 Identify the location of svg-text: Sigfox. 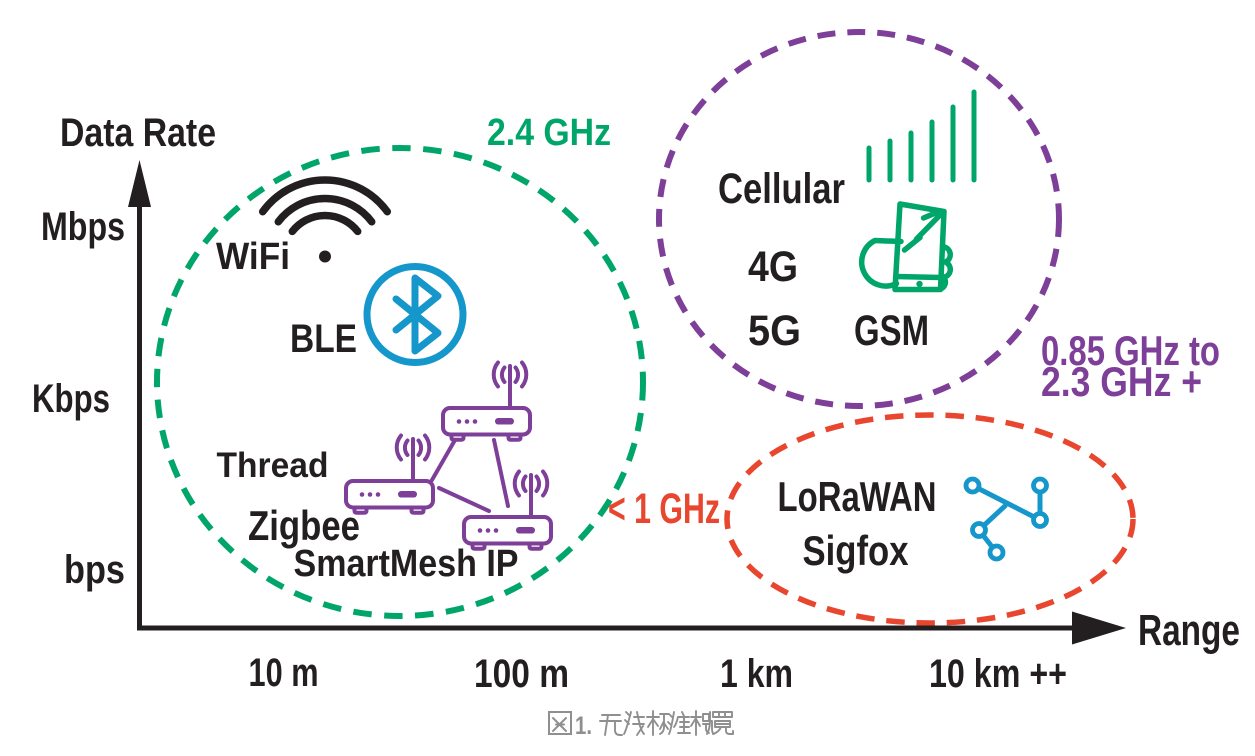
(856, 550).